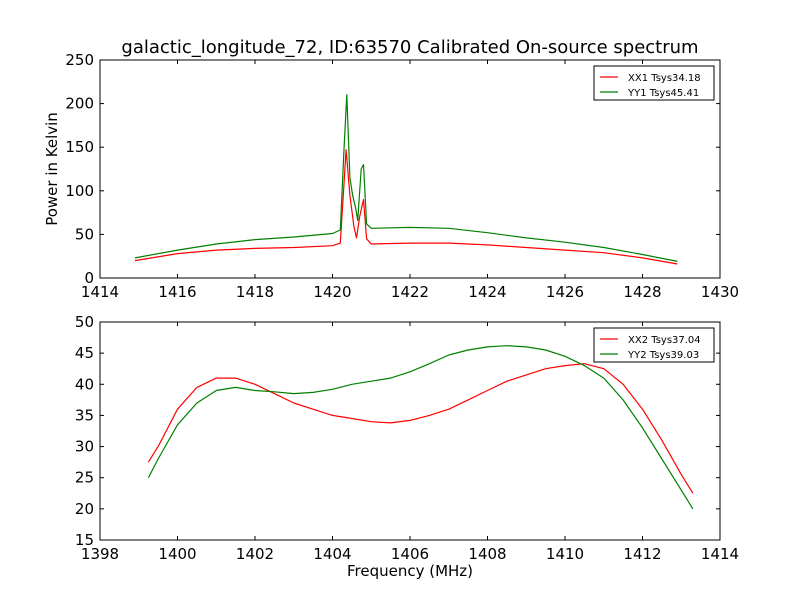 The image size is (800, 605). Describe the element at coordinates (84, 509) in the screenshot. I see `y-tick-label: 20` at that location.